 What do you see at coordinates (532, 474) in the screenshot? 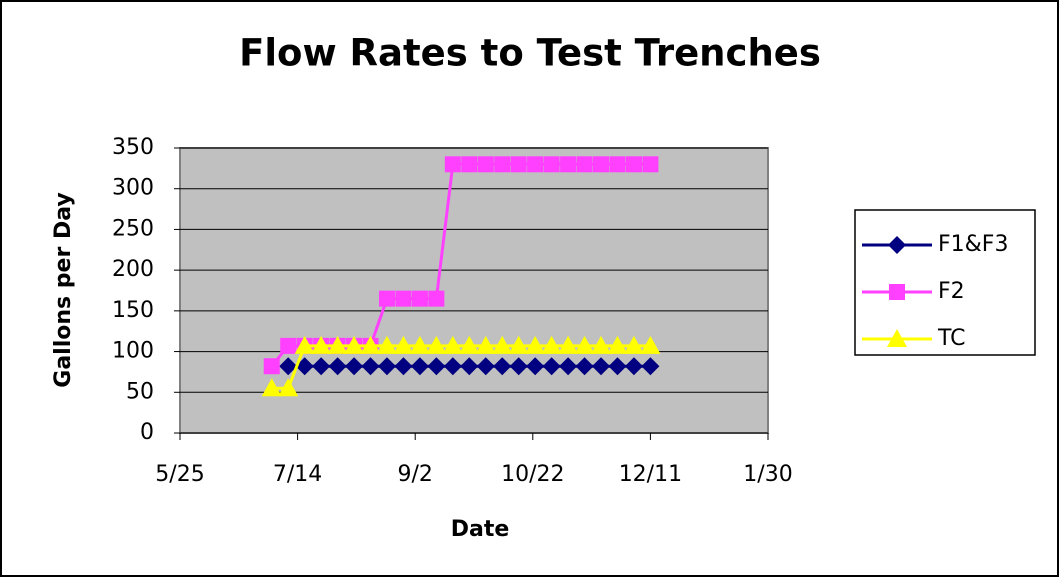
I see `x-tick-label: 10/22` at bounding box center [532, 474].